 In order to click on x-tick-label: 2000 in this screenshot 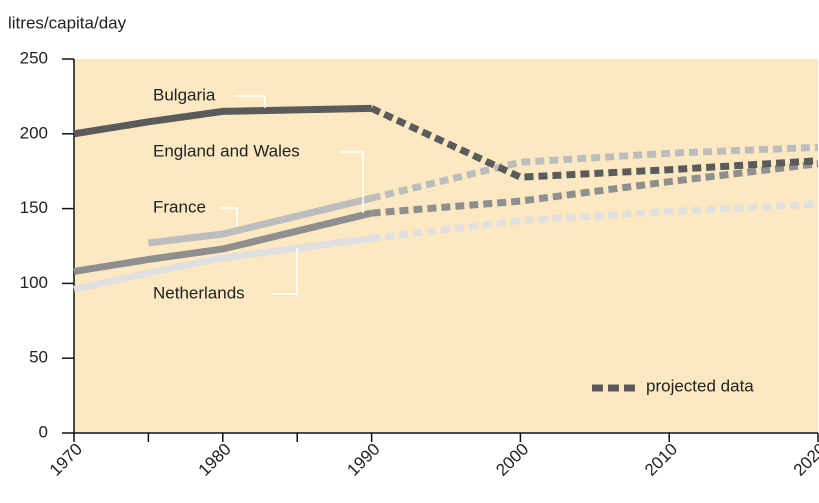, I will do `click(512, 460)`.